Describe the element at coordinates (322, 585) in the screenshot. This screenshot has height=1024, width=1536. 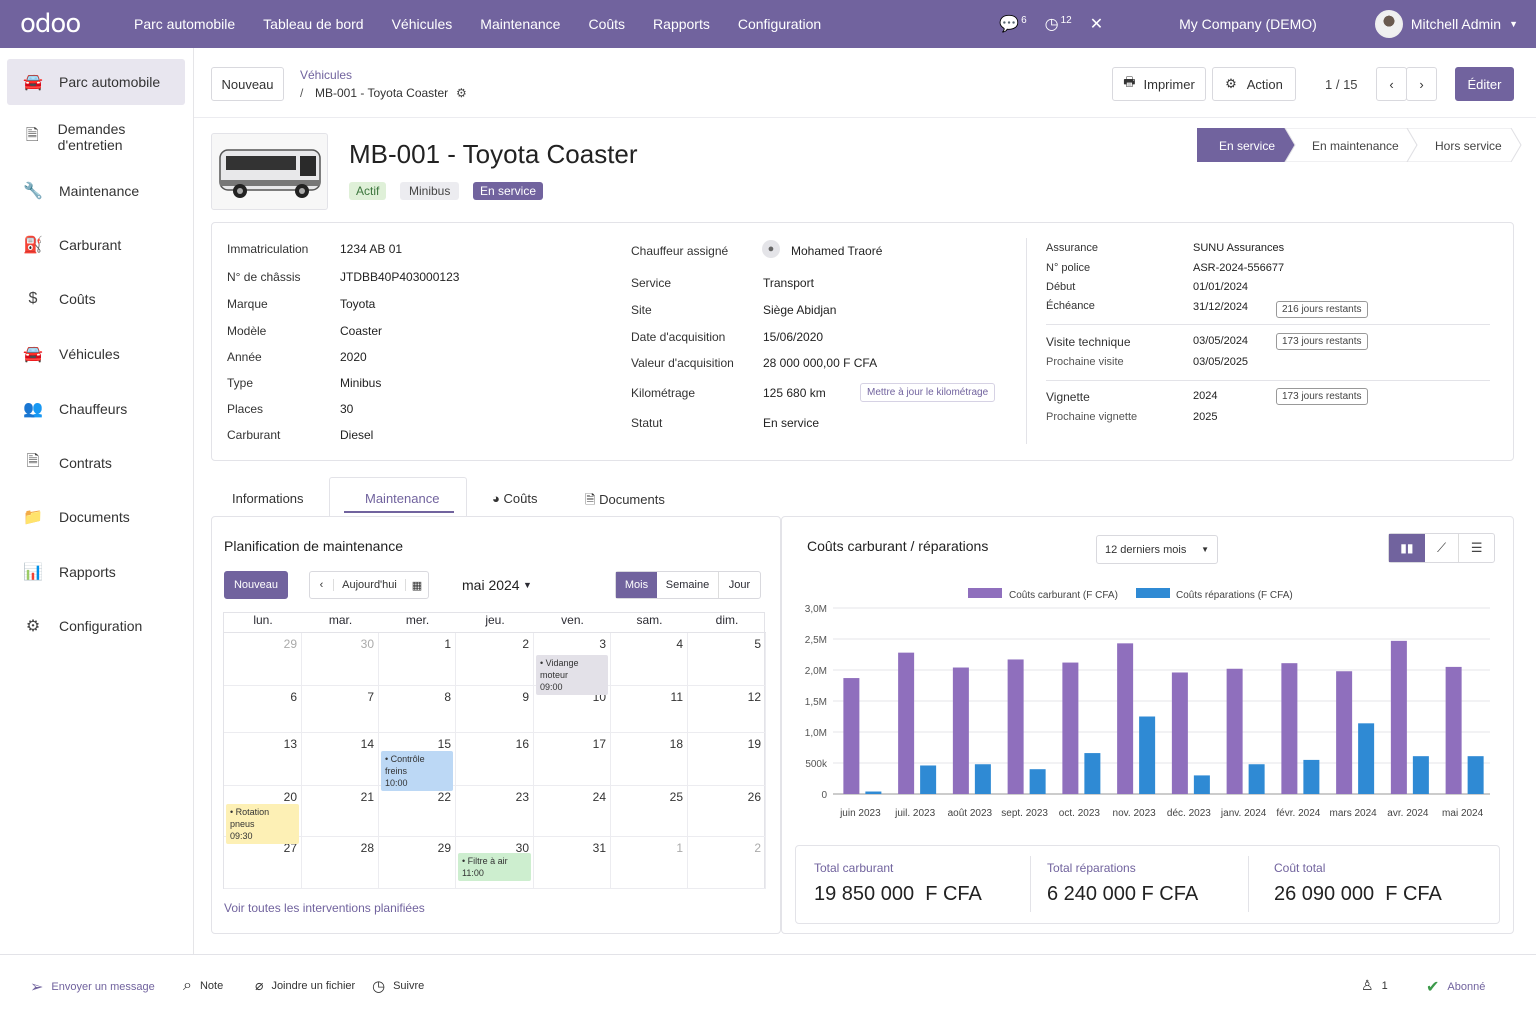
I see `chevron-left-icon: ‹` at that location.